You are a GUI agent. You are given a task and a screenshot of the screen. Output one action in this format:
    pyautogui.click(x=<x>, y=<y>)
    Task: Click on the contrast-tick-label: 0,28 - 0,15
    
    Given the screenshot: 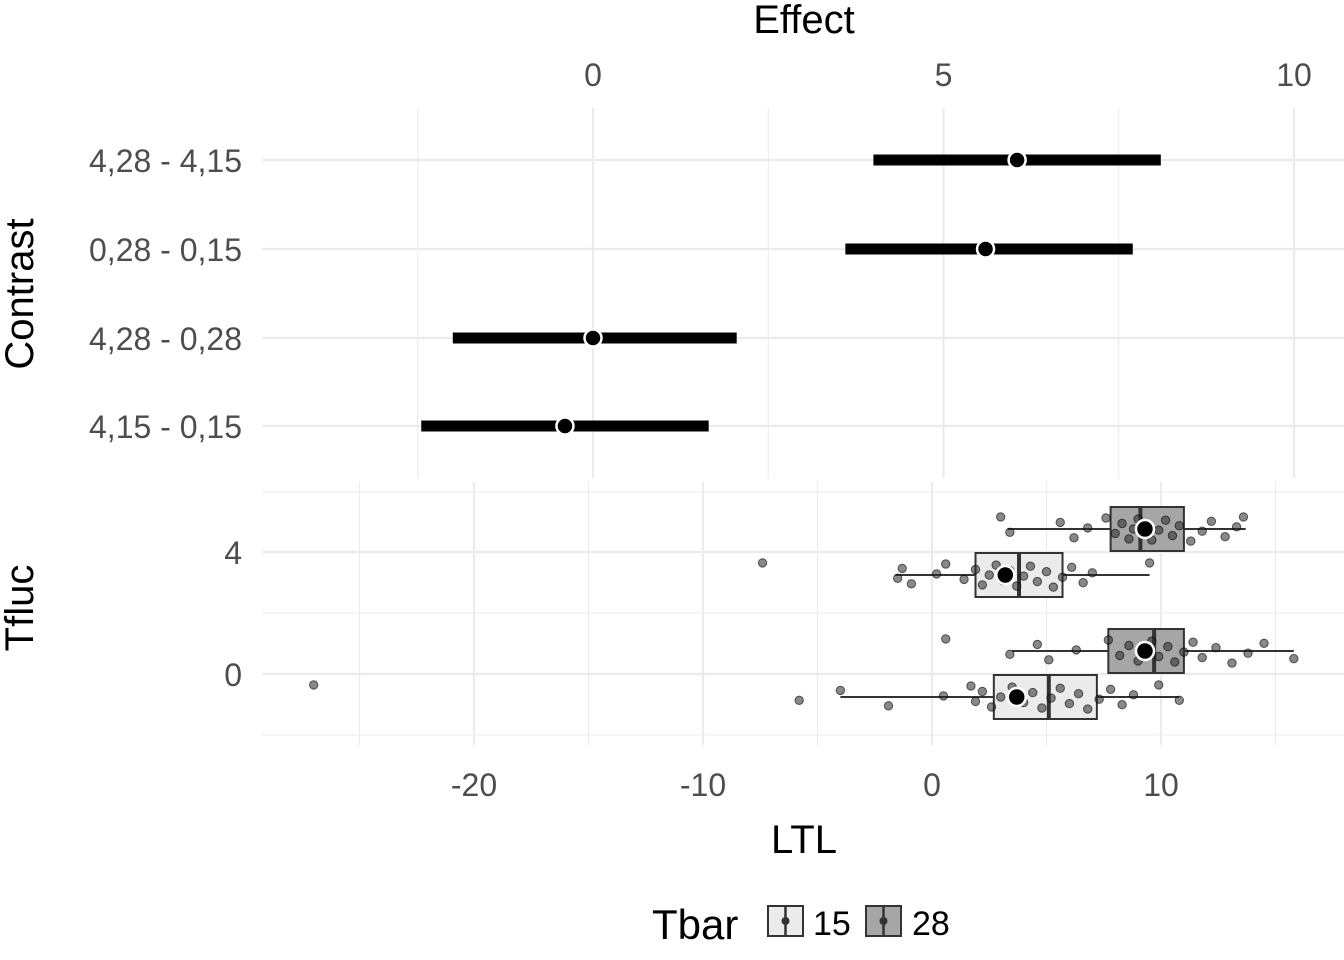 What is the action you would take?
    pyautogui.click(x=165, y=250)
    